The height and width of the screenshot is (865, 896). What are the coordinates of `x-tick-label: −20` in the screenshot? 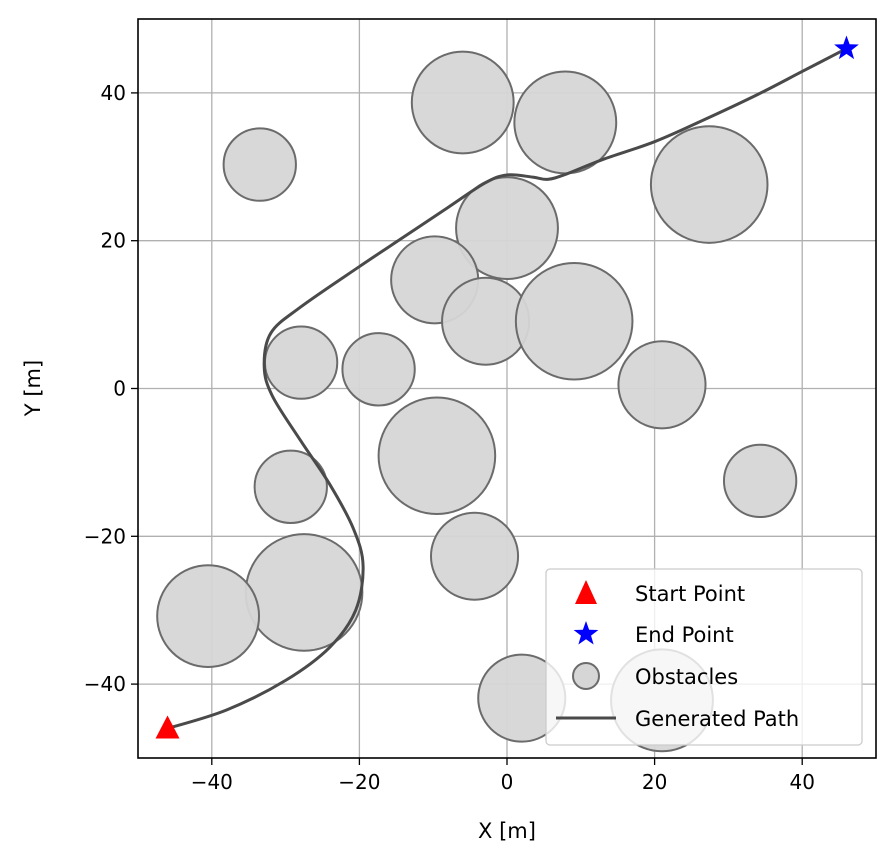 It's located at (359, 782).